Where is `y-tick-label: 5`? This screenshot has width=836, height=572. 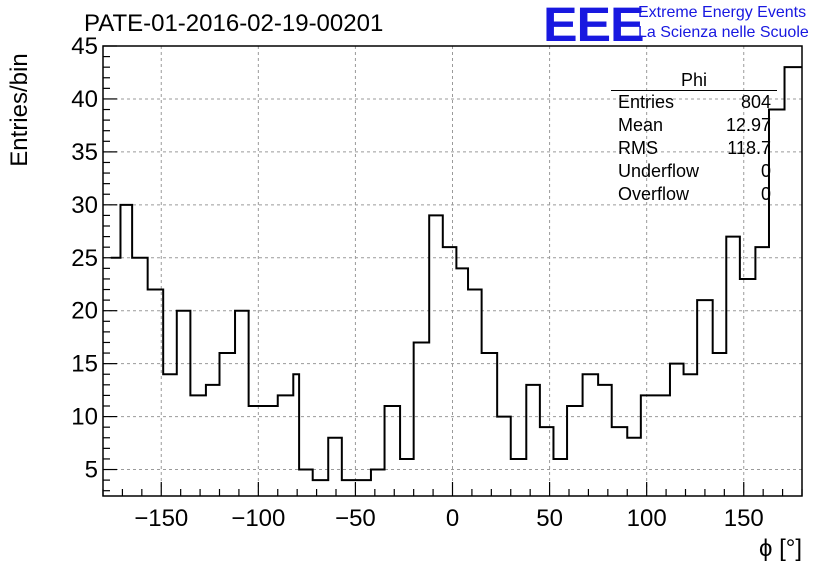 y-tick-label: 5 is located at coordinates (91, 470).